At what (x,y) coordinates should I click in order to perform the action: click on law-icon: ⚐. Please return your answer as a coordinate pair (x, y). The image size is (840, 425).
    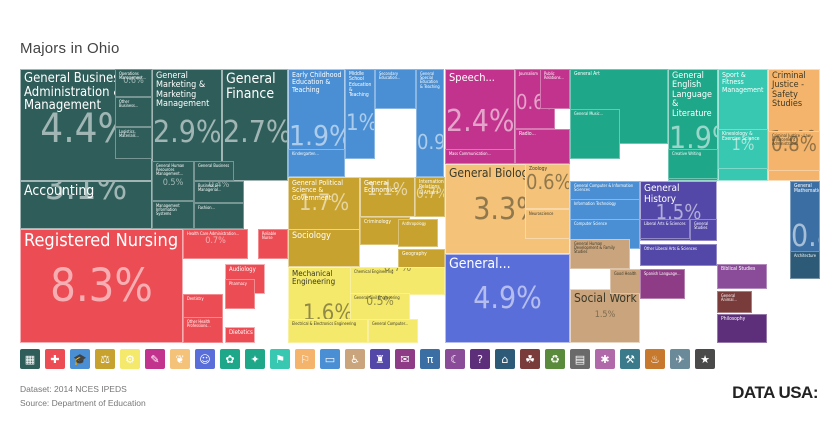
    Looking at the image, I should click on (305, 359).